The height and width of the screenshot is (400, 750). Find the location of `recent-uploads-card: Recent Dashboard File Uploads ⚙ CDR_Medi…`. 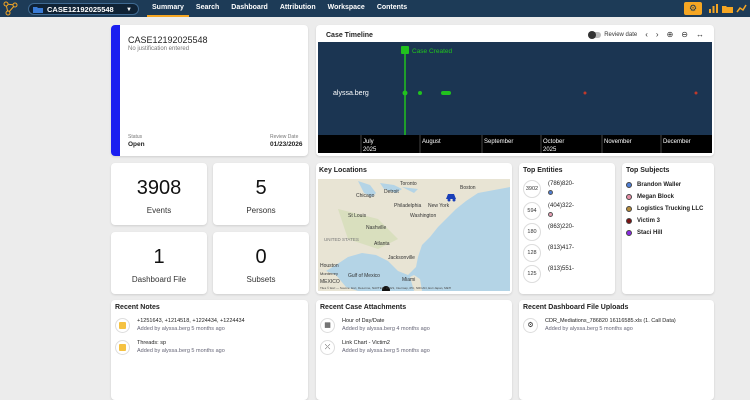

recent-uploads-card: Recent Dashboard File Uploads ⚙ CDR_Medi… is located at coordinates (616, 350).